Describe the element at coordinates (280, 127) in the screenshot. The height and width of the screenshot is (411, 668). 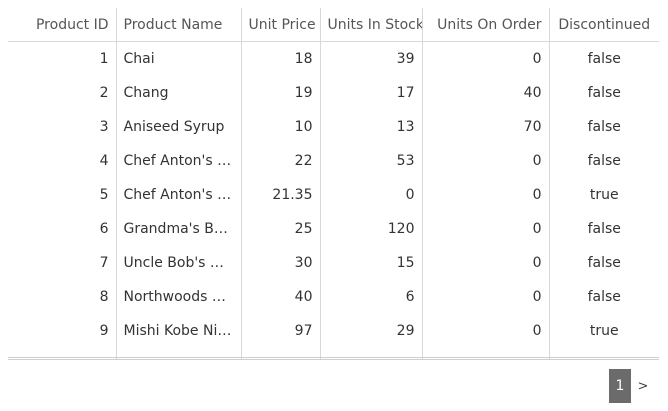
I see `cell-price: 10` at that location.